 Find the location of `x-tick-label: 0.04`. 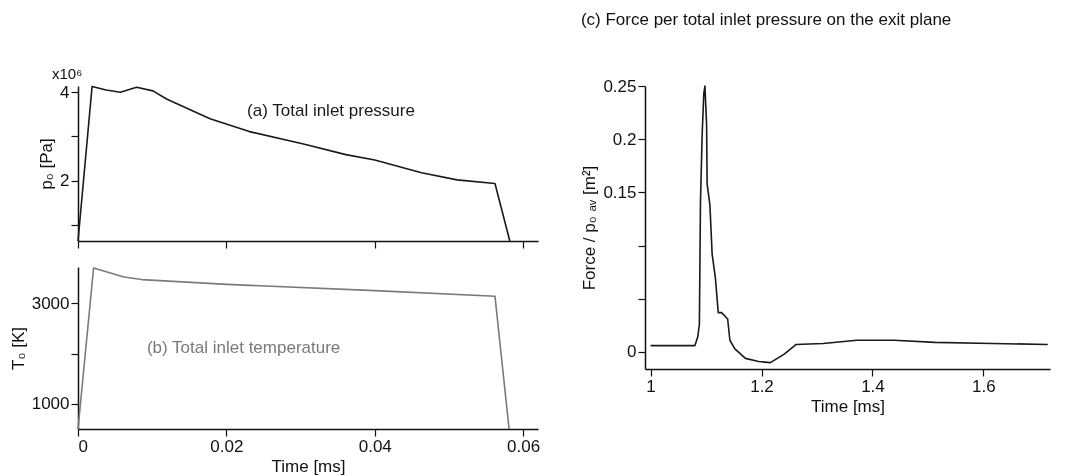

x-tick-label: 0.04 is located at coordinates (375, 446).